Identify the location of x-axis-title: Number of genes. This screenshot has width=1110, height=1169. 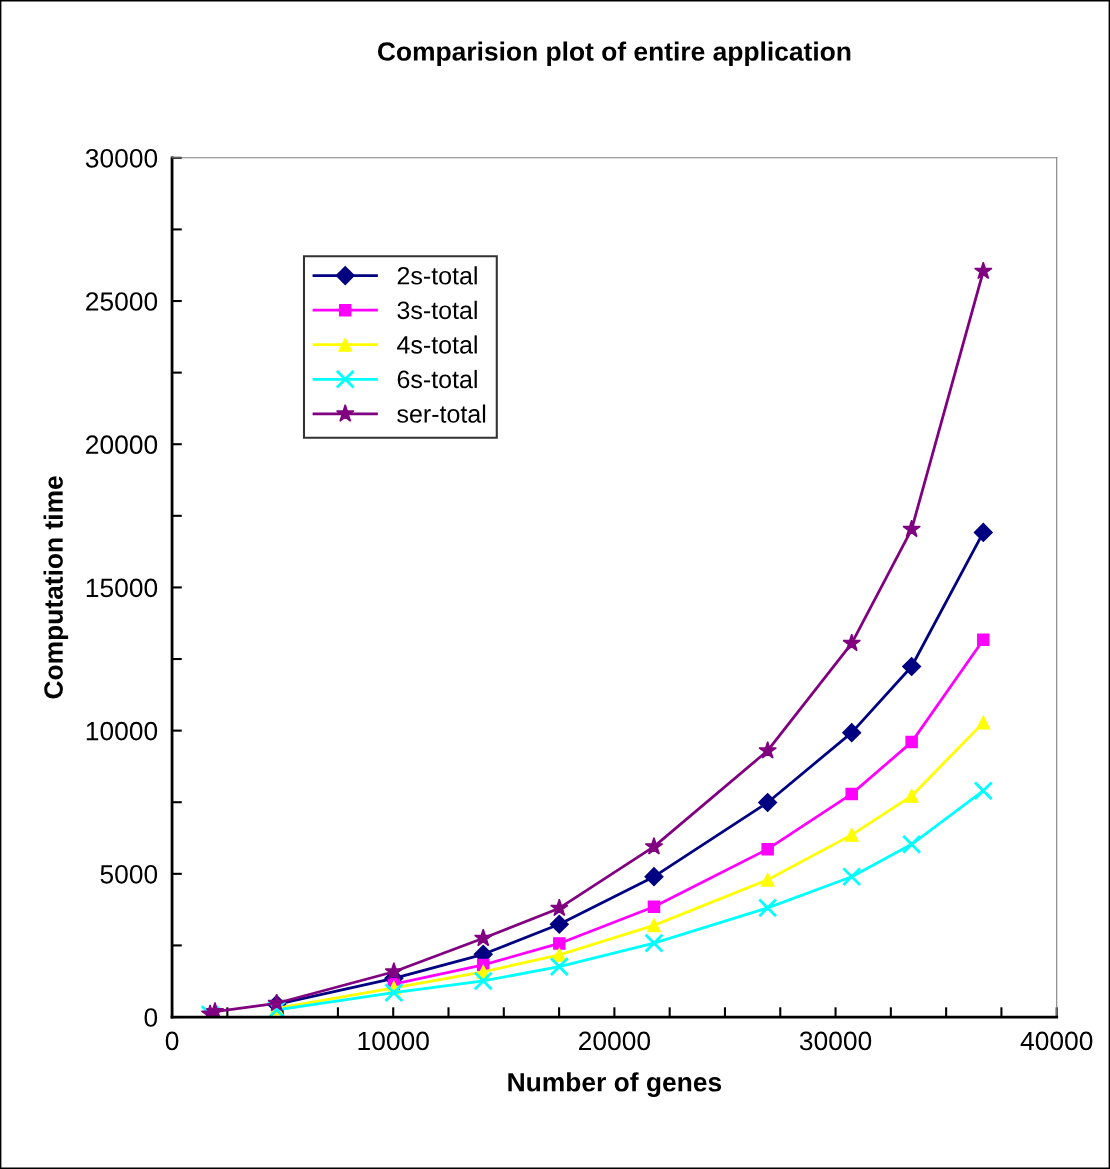
(615, 1084).